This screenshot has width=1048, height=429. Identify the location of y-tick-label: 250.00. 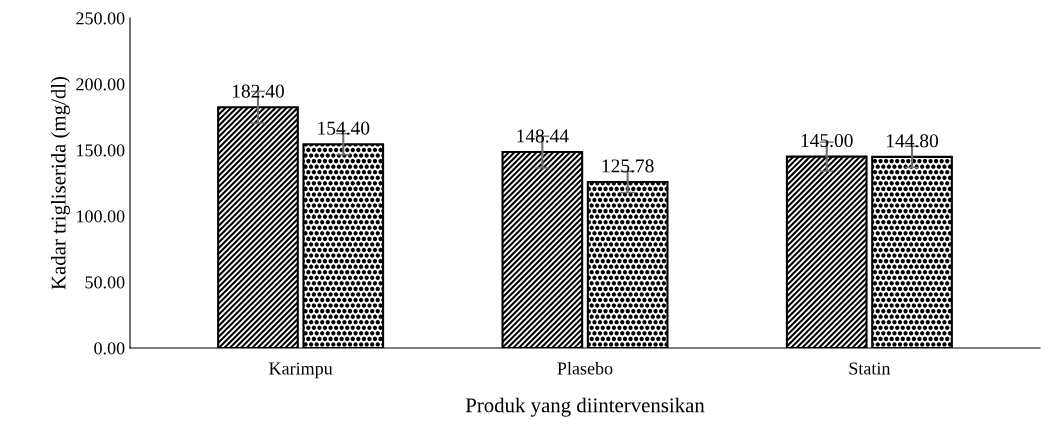
(100, 18).